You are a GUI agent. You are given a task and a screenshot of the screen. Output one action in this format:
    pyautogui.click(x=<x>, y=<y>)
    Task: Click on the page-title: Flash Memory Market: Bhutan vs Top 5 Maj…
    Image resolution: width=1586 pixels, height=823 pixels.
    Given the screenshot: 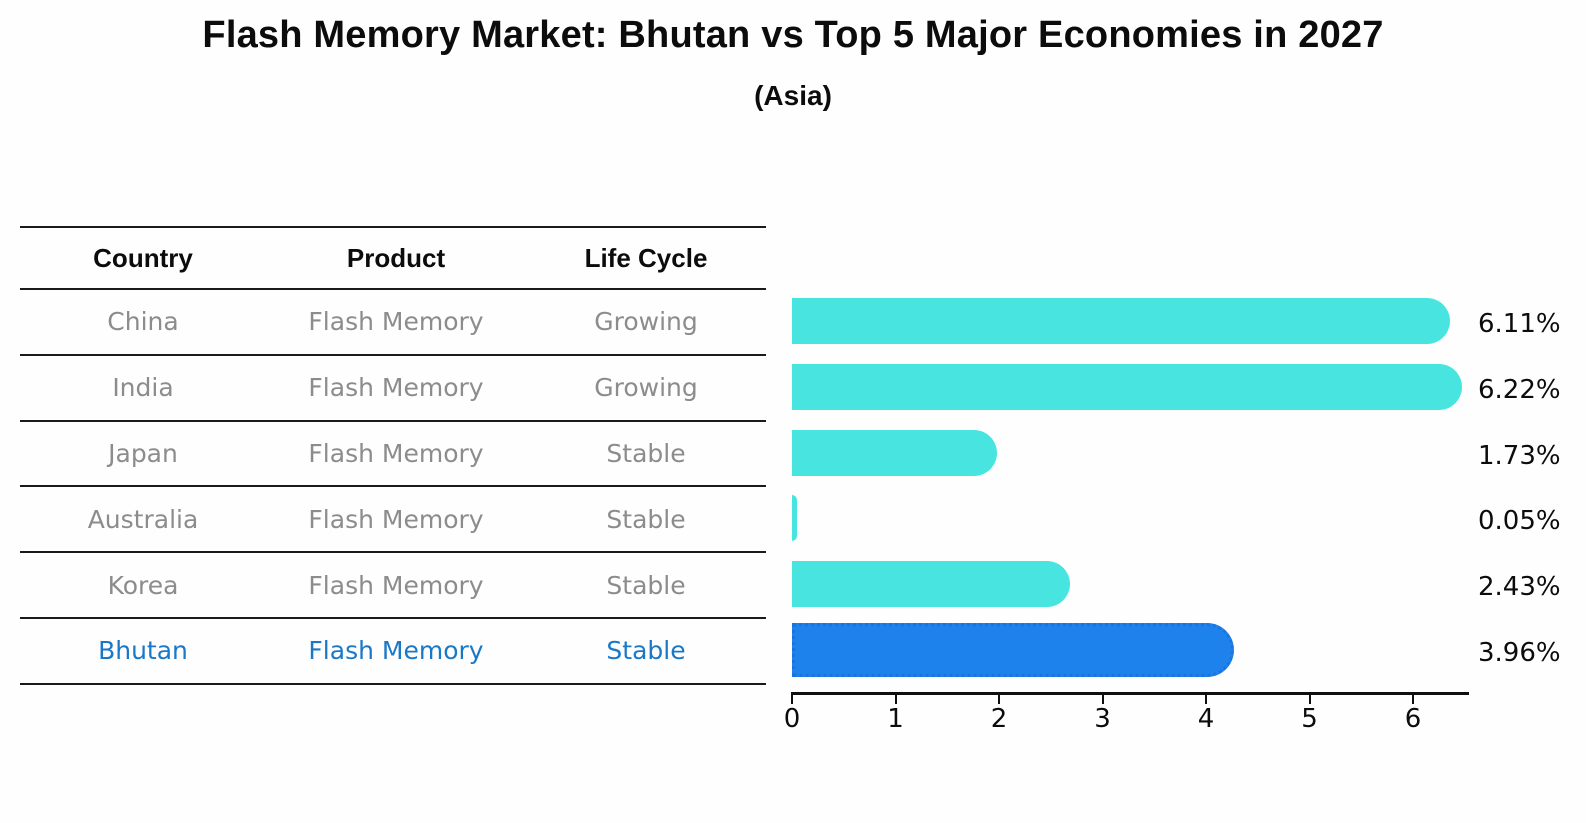 What is the action you would take?
    pyautogui.click(x=793, y=35)
    